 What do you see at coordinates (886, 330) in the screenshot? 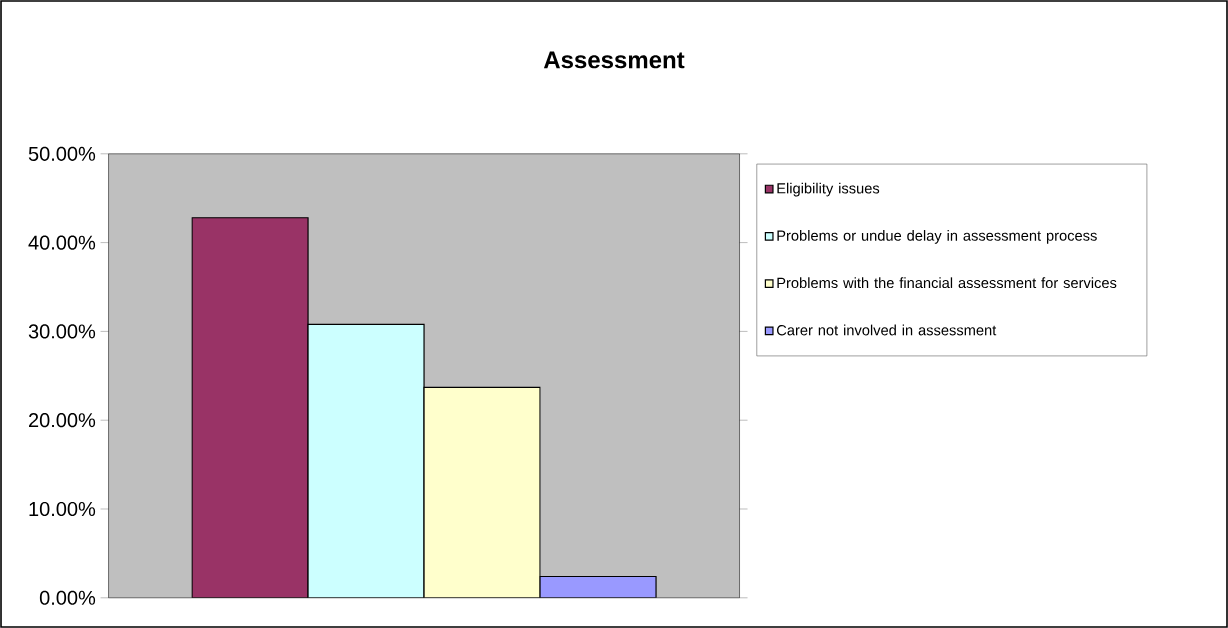
I see `legend-label: Carer not involved in assessment` at bounding box center [886, 330].